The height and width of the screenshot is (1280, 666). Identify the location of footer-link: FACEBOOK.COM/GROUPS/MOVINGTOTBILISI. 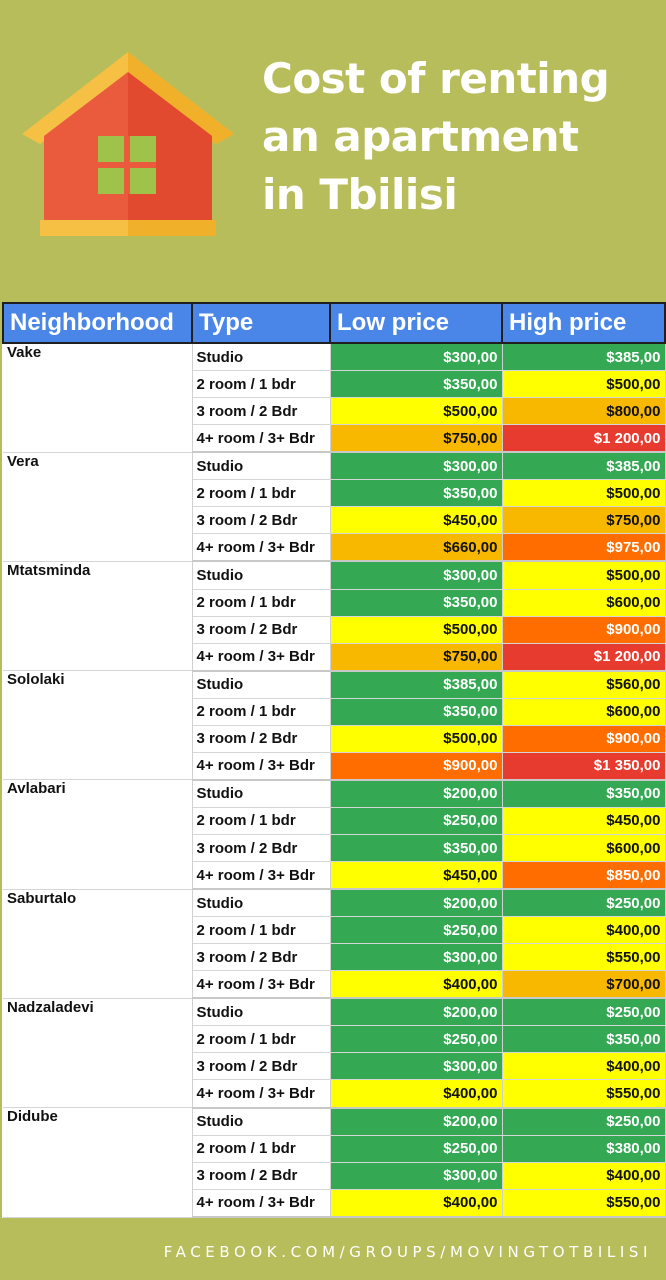
(407, 1252).